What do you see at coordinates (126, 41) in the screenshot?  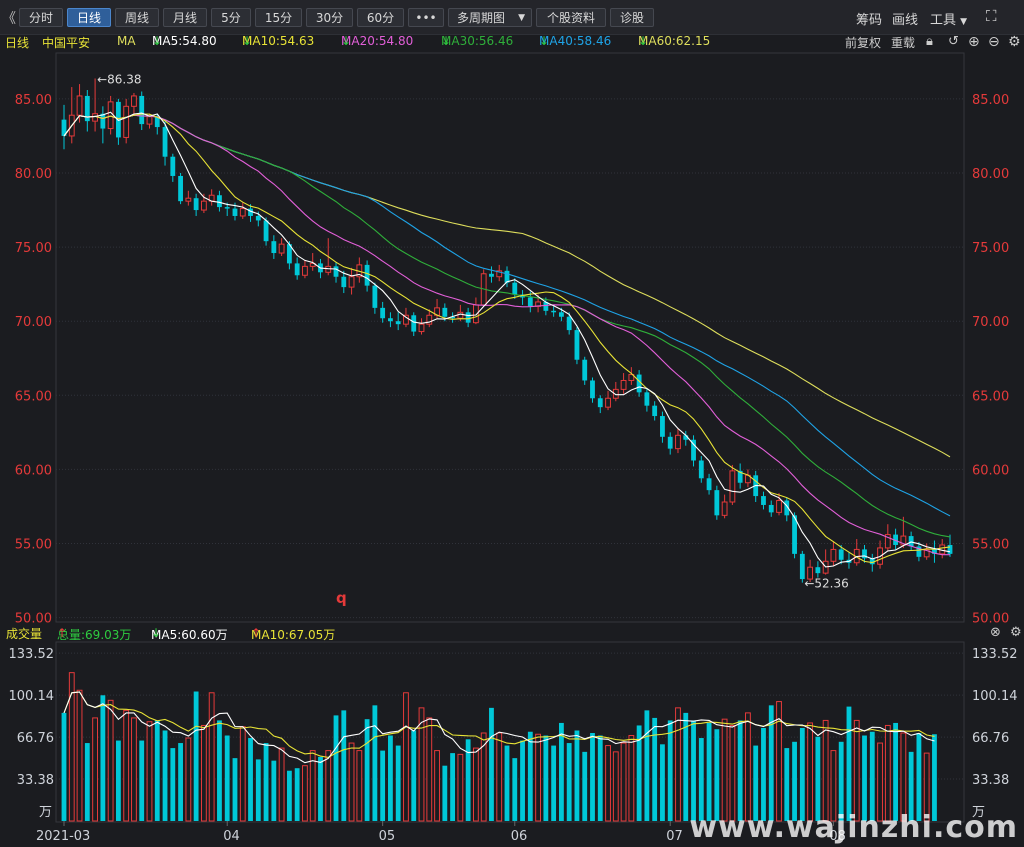 I see `ma-label: MA` at bounding box center [126, 41].